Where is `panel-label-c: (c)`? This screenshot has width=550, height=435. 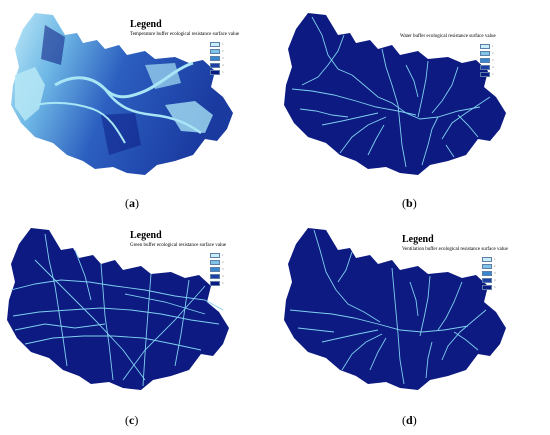 panel-label-c: (c) is located at coordinates (132, 420).